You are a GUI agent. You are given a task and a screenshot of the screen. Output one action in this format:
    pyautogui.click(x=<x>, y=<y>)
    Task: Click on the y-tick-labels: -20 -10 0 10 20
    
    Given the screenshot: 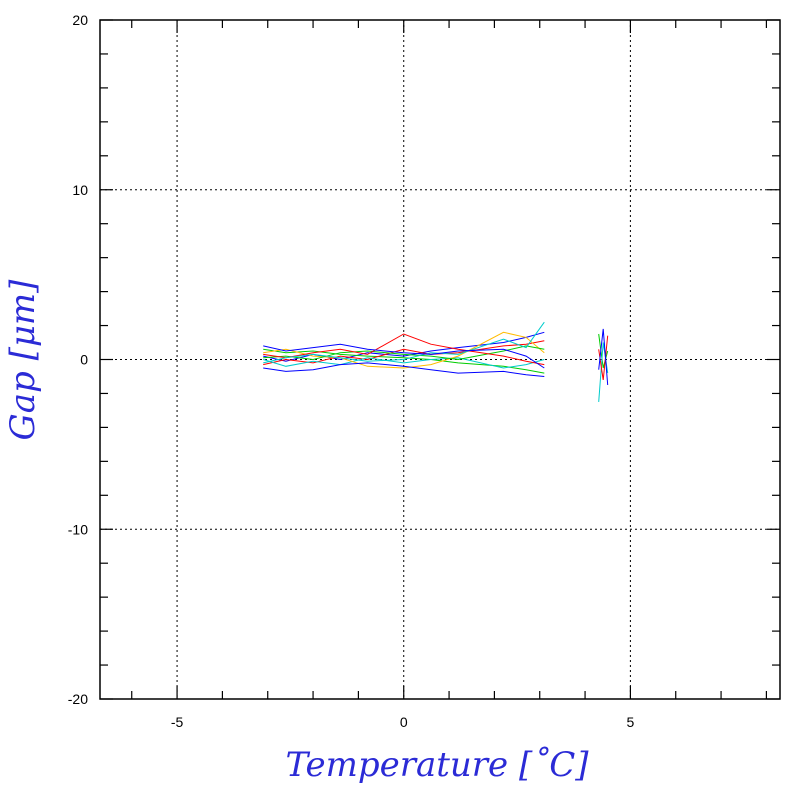 What is the action you would take?
    pyautogui.click(x=78, y=359)
    